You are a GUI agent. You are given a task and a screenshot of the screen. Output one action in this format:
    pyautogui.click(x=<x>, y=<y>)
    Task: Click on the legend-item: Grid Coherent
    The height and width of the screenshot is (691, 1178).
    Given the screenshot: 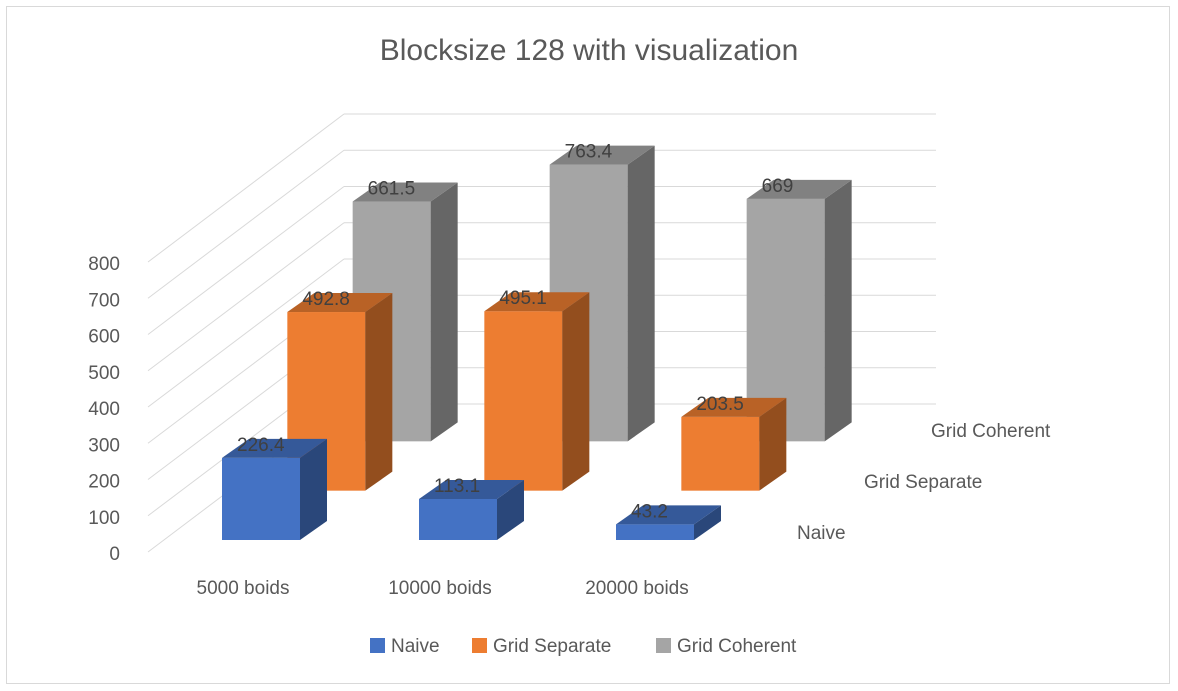 What is the action you would take?
    pyautogui.click(x=726, y=646)
    